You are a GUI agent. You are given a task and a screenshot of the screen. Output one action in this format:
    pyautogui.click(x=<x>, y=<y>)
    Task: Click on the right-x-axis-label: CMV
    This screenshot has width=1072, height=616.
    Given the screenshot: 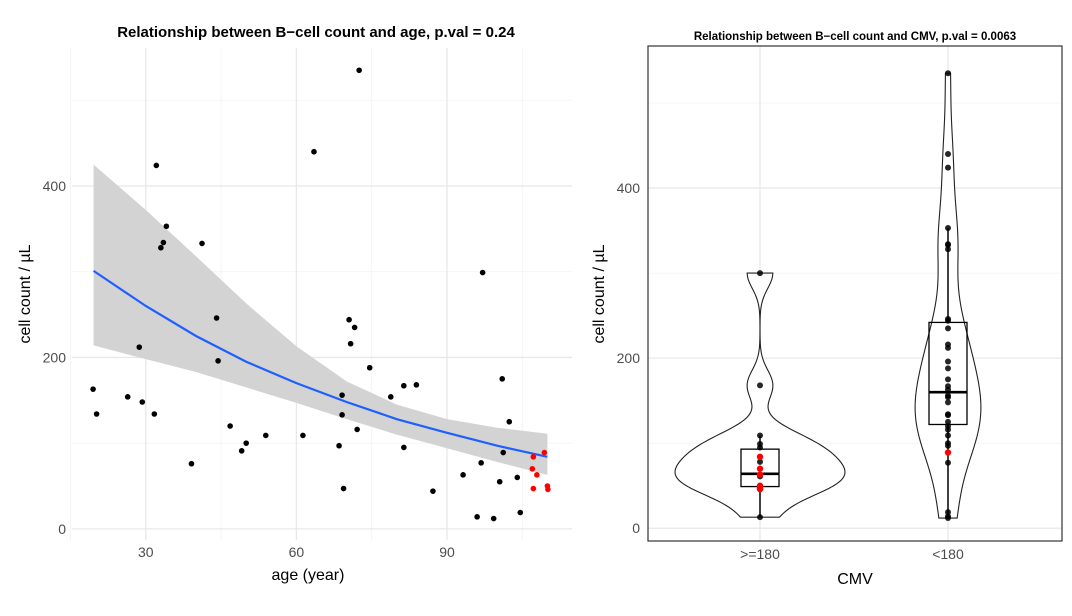 What is the action you would take?
    pyautogui.click(x=855, y=579)
    